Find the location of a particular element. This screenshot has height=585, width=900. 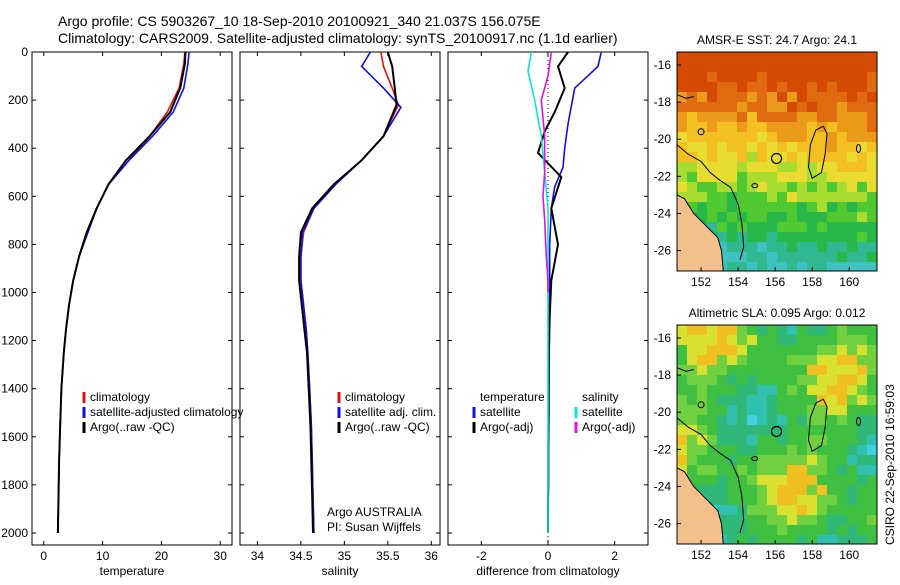

map-lat-label: -24 is located at coordinates (663, 213).